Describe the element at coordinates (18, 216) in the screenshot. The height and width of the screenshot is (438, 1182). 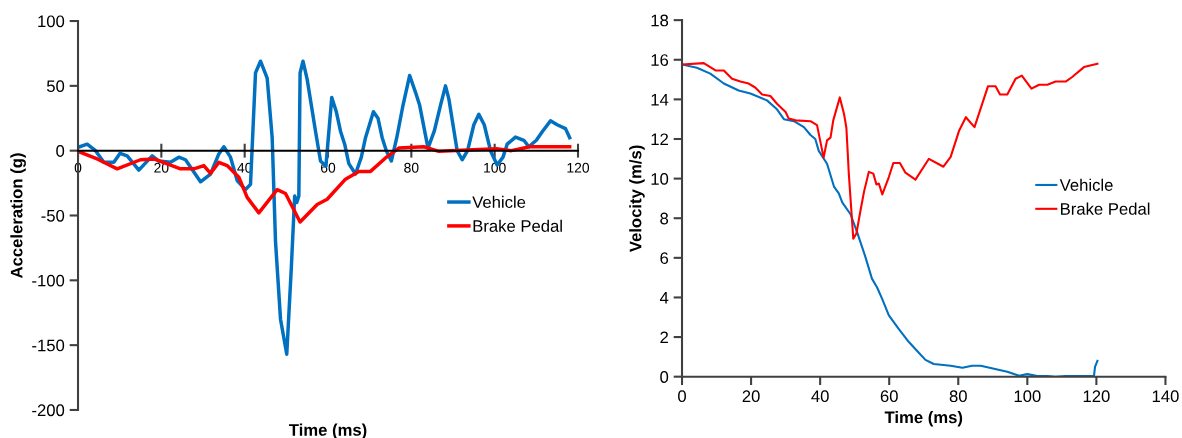
I see `y-axis-title: Acceleration (g)` at that location.